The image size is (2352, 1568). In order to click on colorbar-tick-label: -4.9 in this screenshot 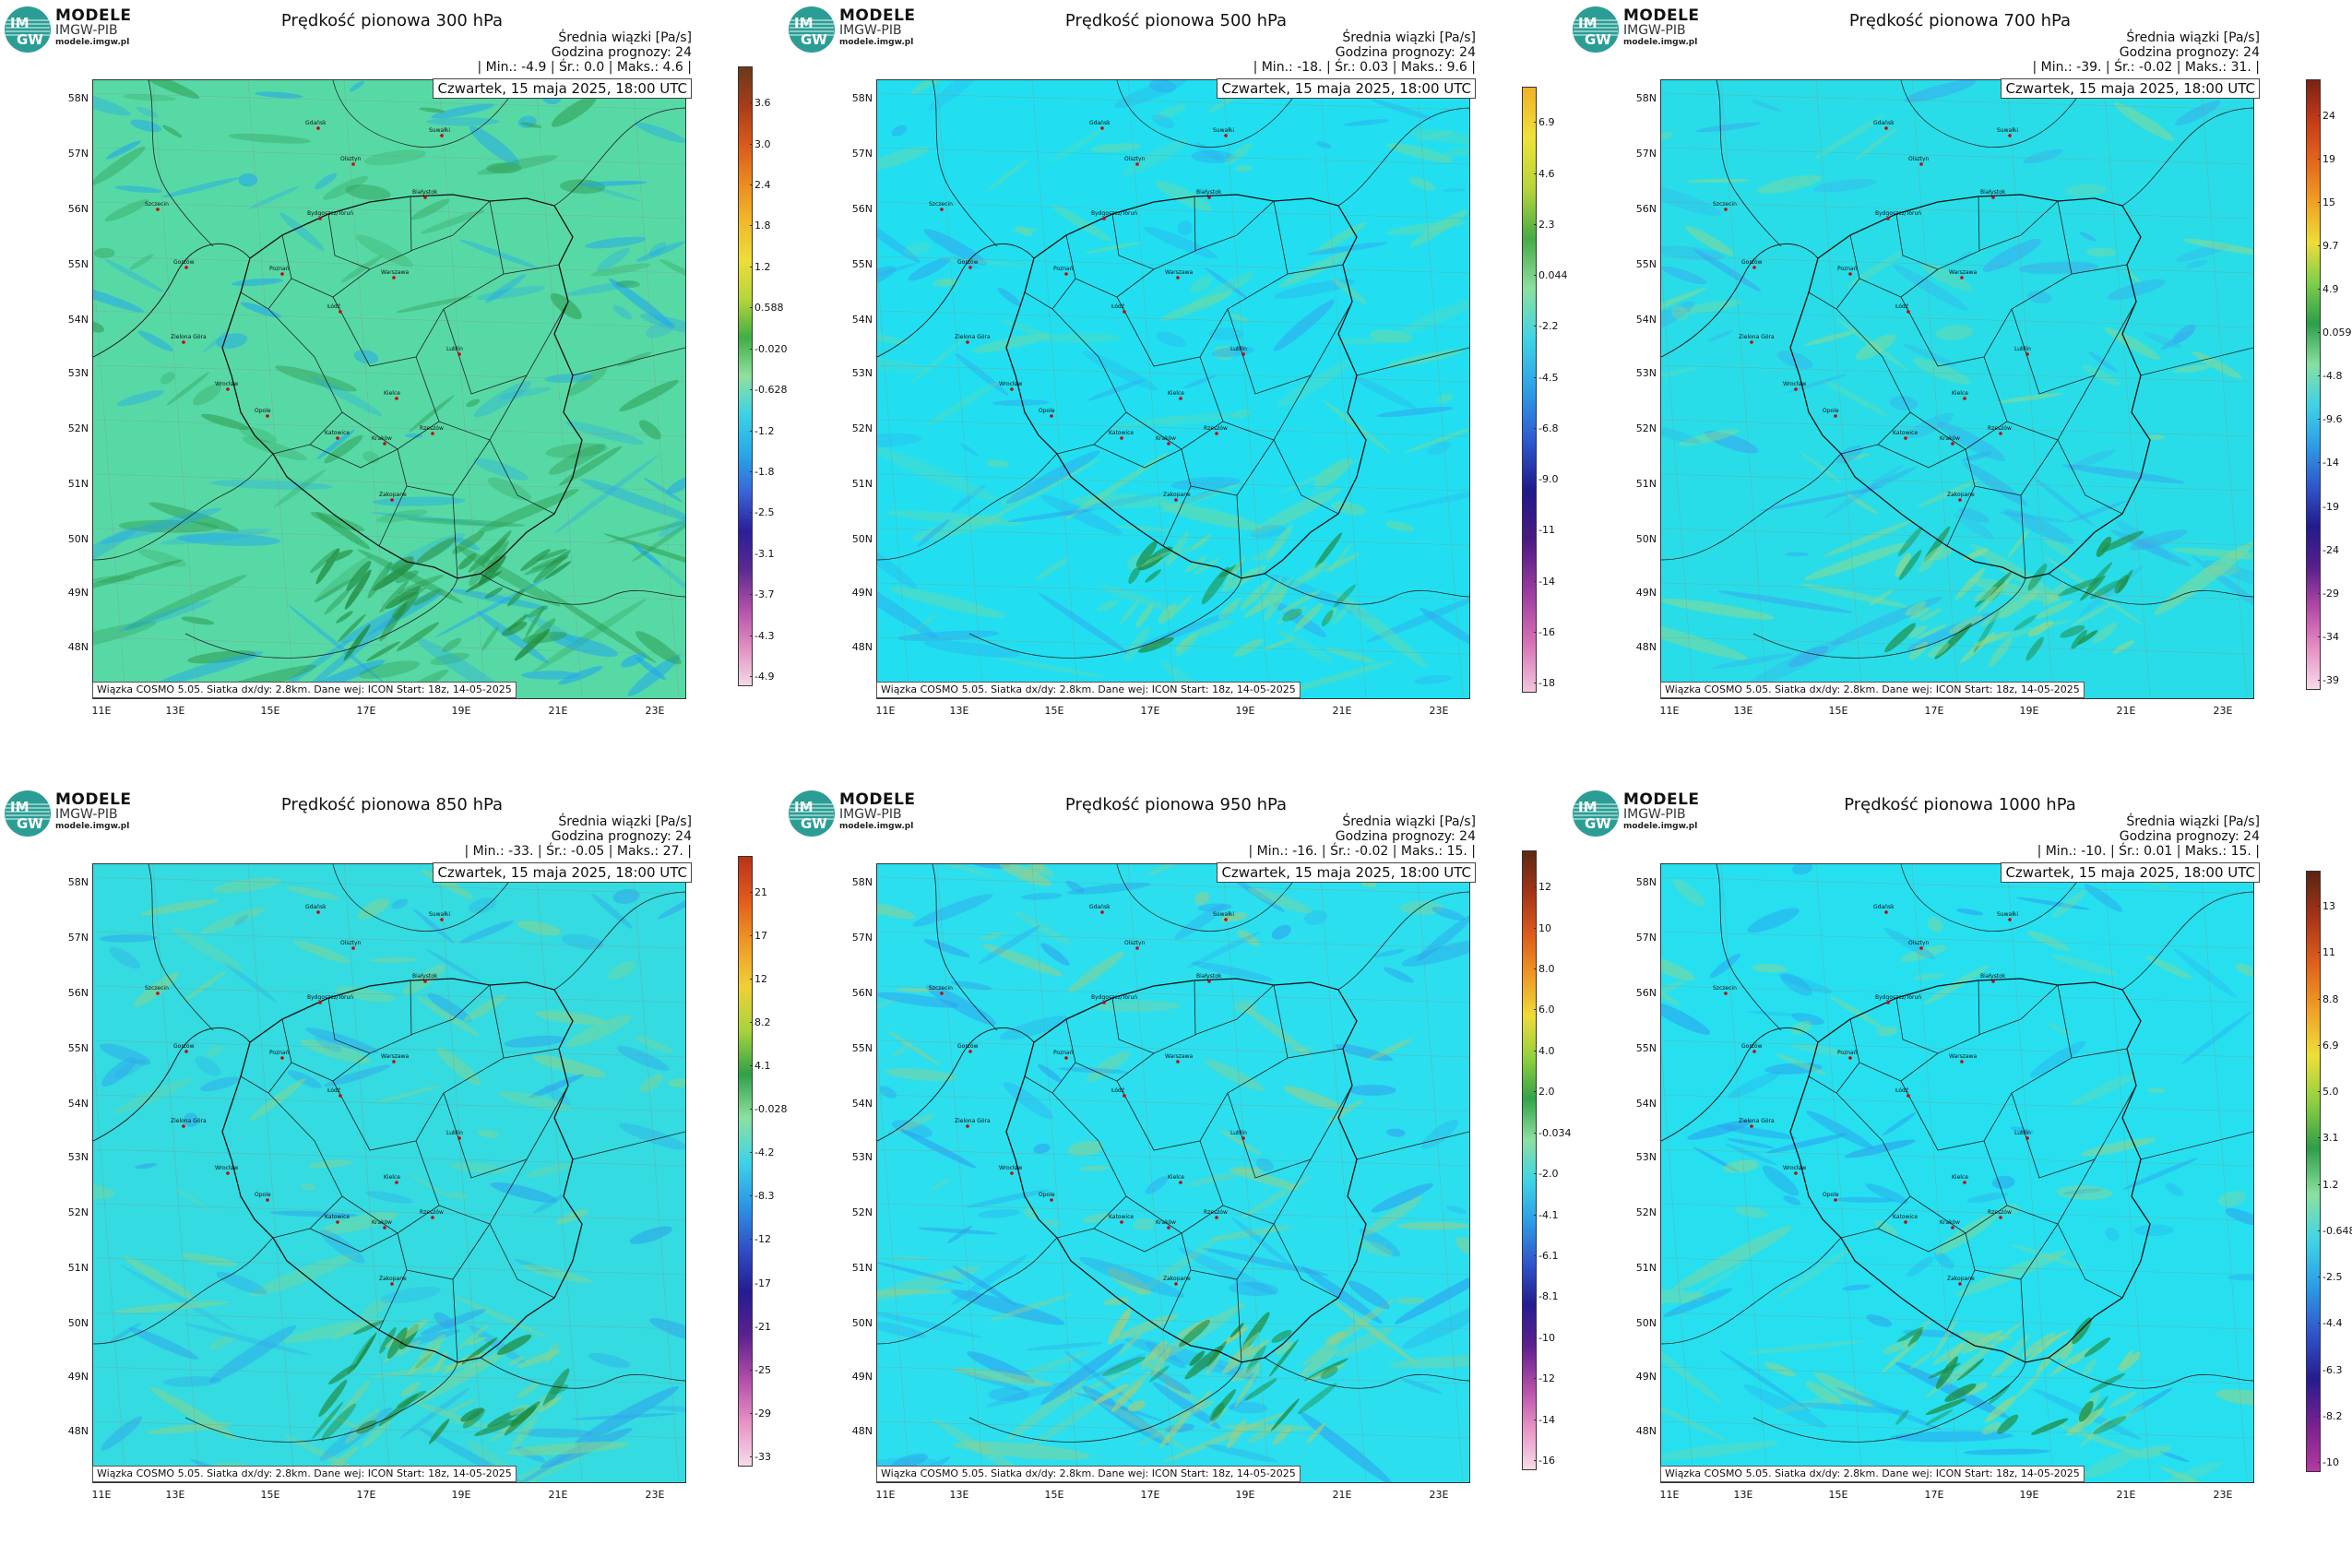, I will do `click(762, 677)`.